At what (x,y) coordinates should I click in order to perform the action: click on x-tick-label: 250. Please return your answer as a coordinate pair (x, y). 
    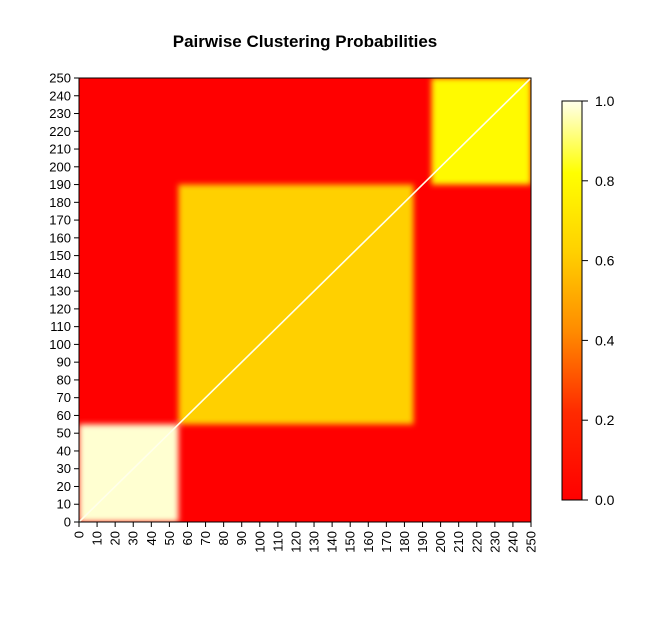
    Looking at the image, I should click on (531, 542).